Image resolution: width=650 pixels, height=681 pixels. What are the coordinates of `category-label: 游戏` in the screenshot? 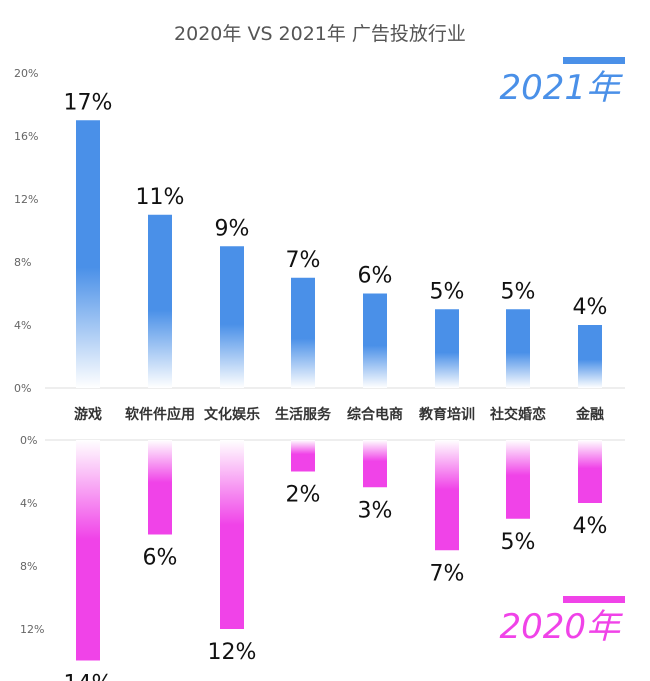 It's located at (88, 414).